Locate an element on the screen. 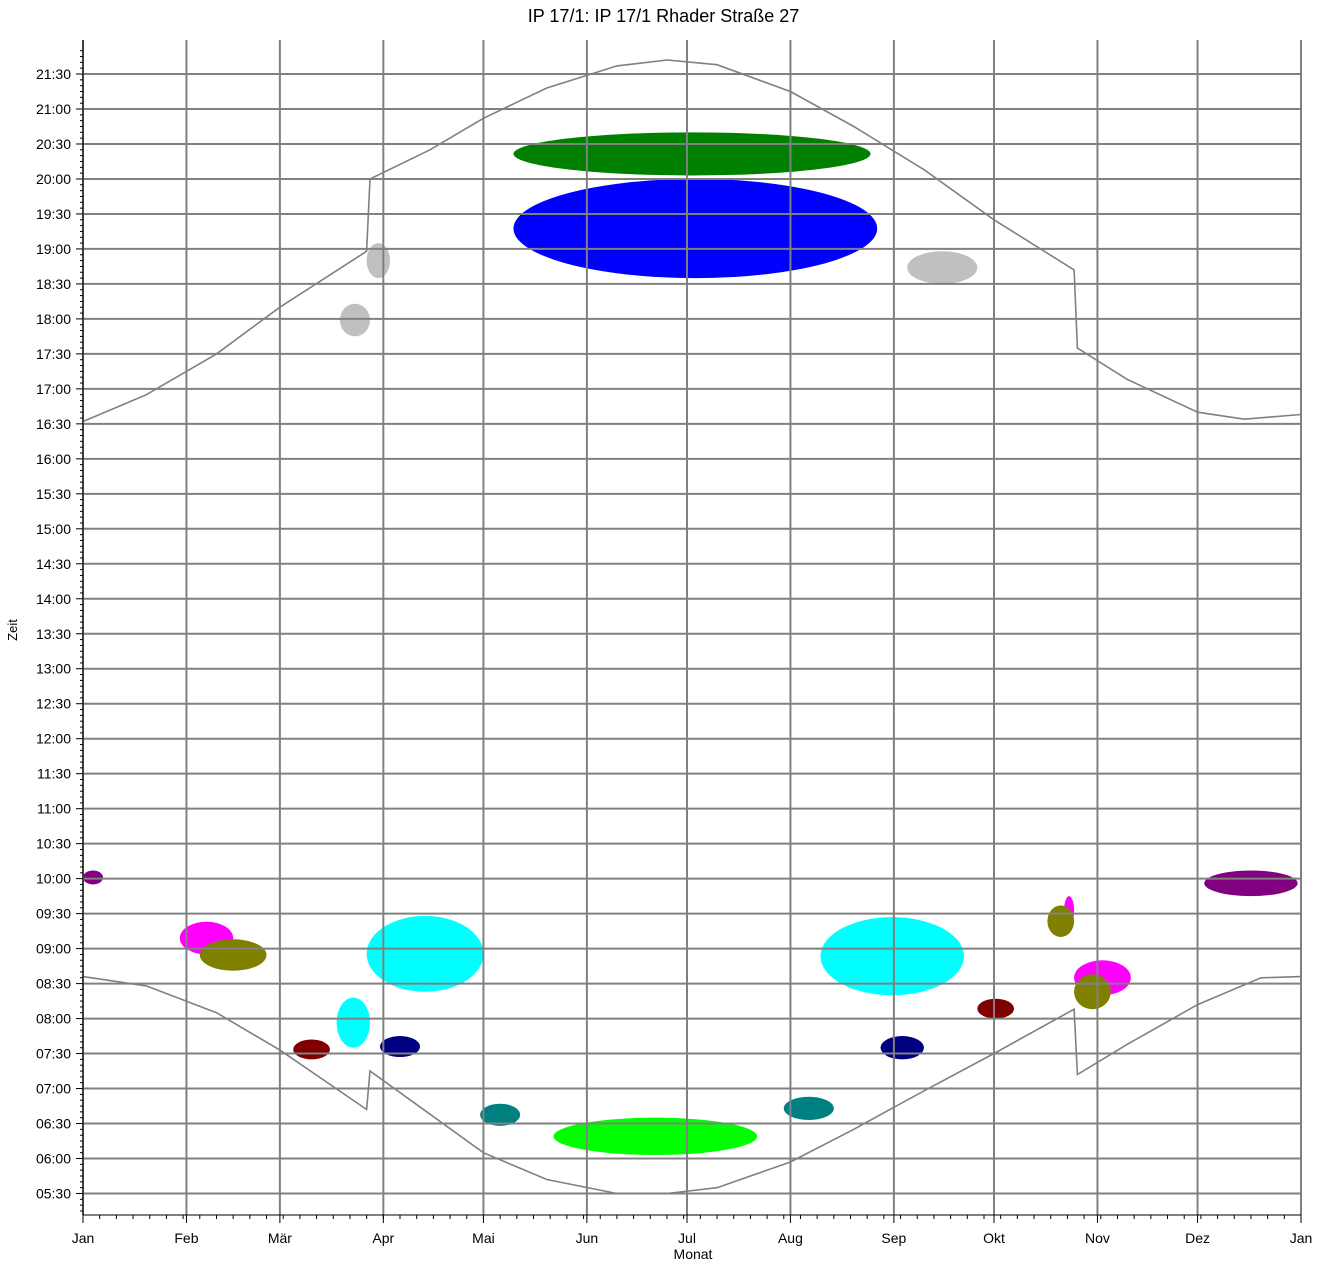 The width and height of the screenshot is (1327, 1263). y-tick-label: 21:30 is located at coordinates (53, 74).